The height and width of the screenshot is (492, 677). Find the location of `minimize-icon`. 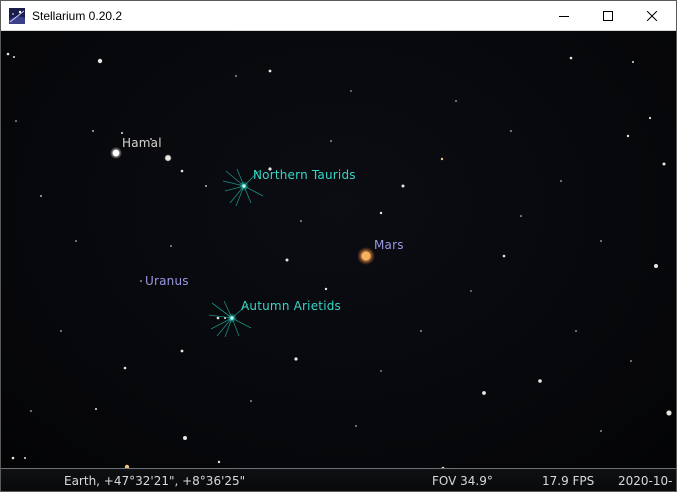

minimize-icon is located at coordinates (564, 16).